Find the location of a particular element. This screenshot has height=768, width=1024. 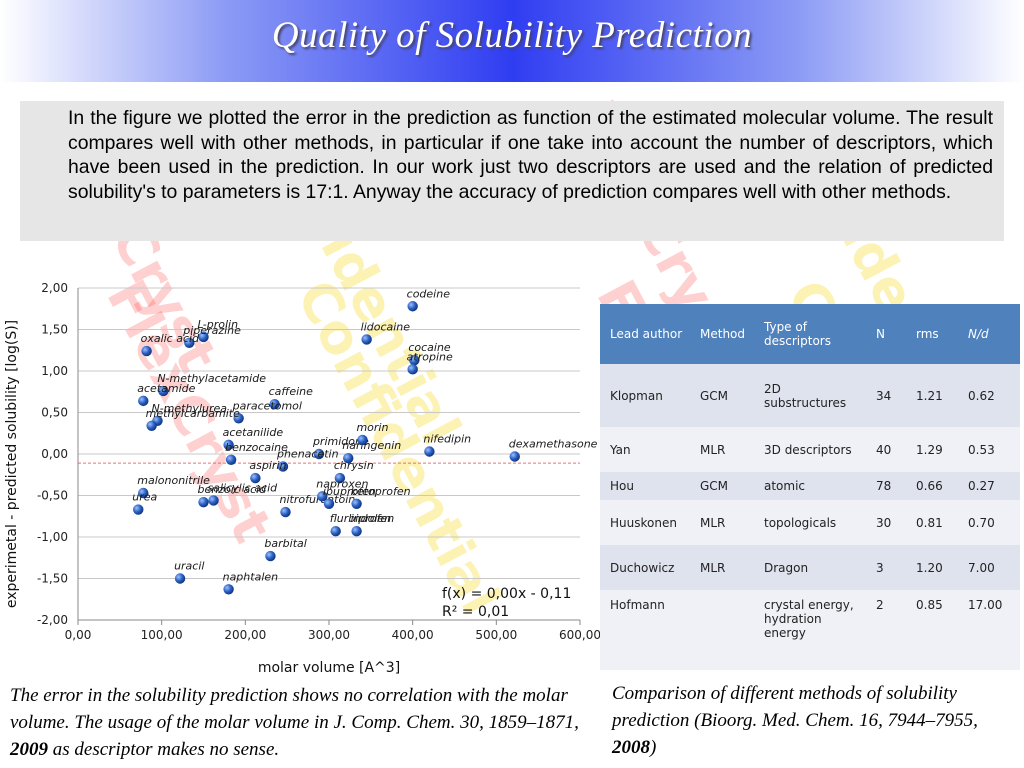

cell-author: Hou is located at coordinates (645, 486).